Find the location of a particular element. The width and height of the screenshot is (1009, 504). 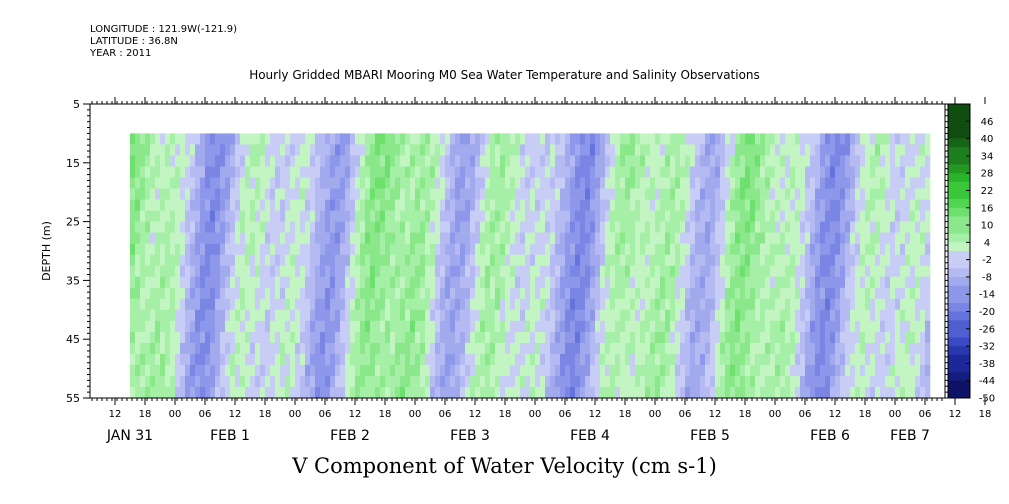

x-day-label: FEB 5 is located at coordinates (710, 436).